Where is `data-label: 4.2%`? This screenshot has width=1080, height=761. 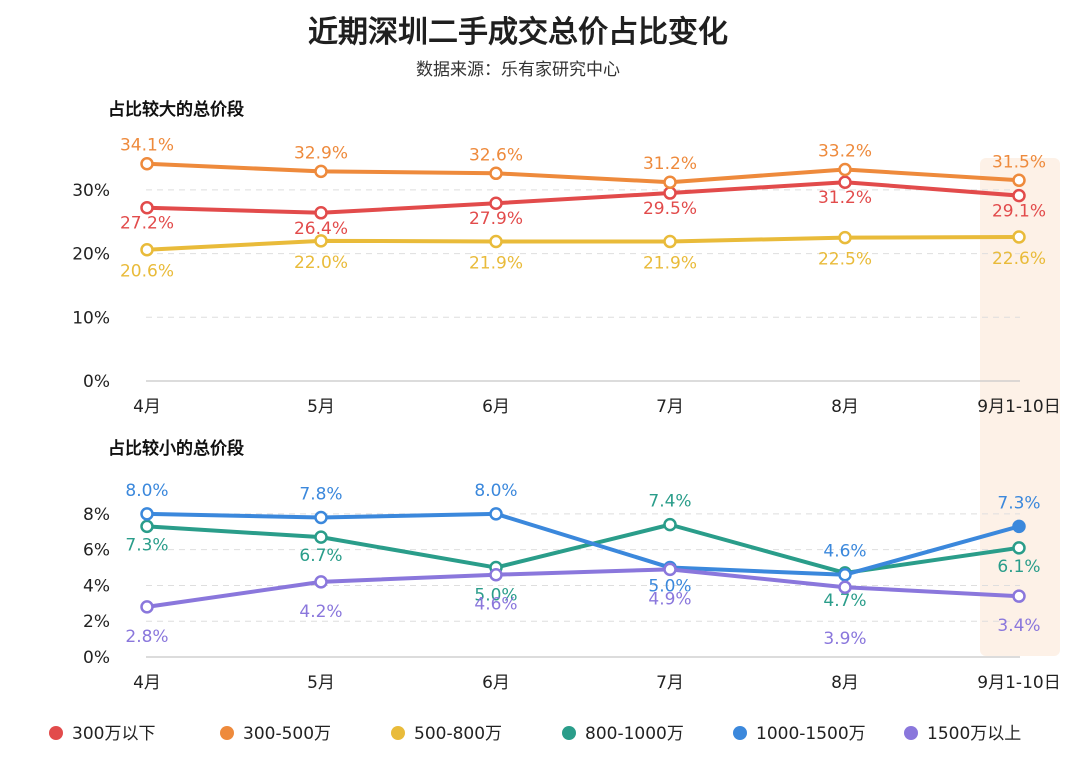
data-label: 4.2% is located at coordinates (320, 612).